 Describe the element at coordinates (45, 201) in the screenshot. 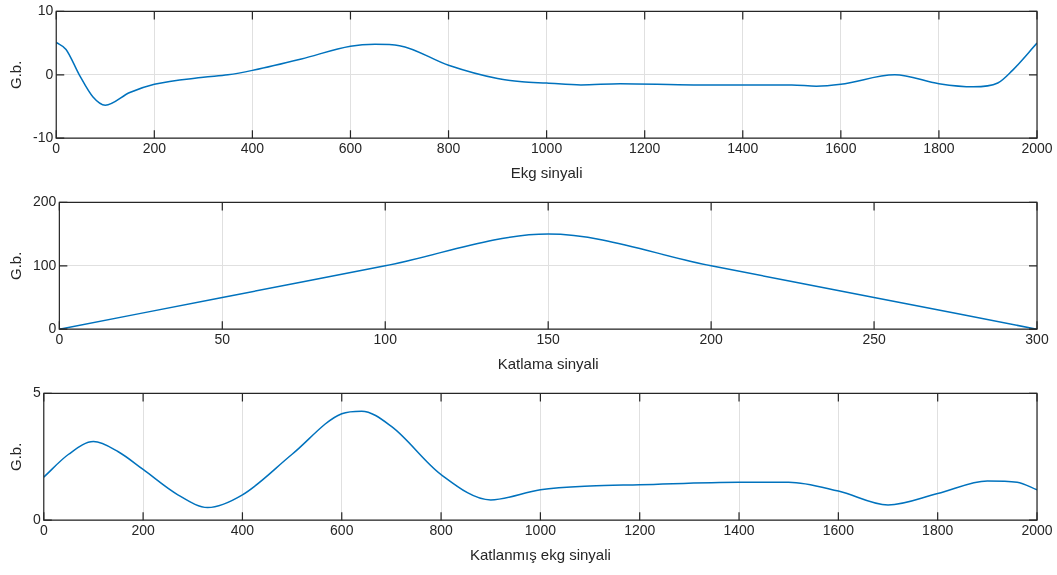

I see `y-tick-label: 200` at that location.